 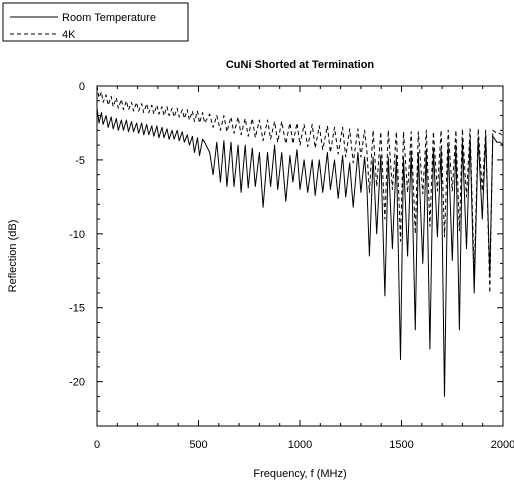 I want to click on legend: Room Temperature 4K, so click(x=95, y=22).